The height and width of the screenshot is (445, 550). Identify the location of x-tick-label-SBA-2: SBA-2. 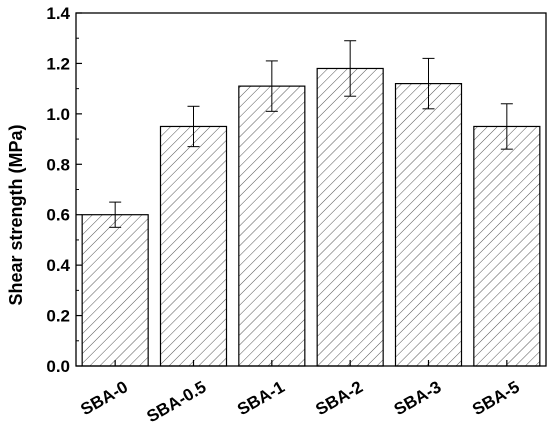
(339, 398).